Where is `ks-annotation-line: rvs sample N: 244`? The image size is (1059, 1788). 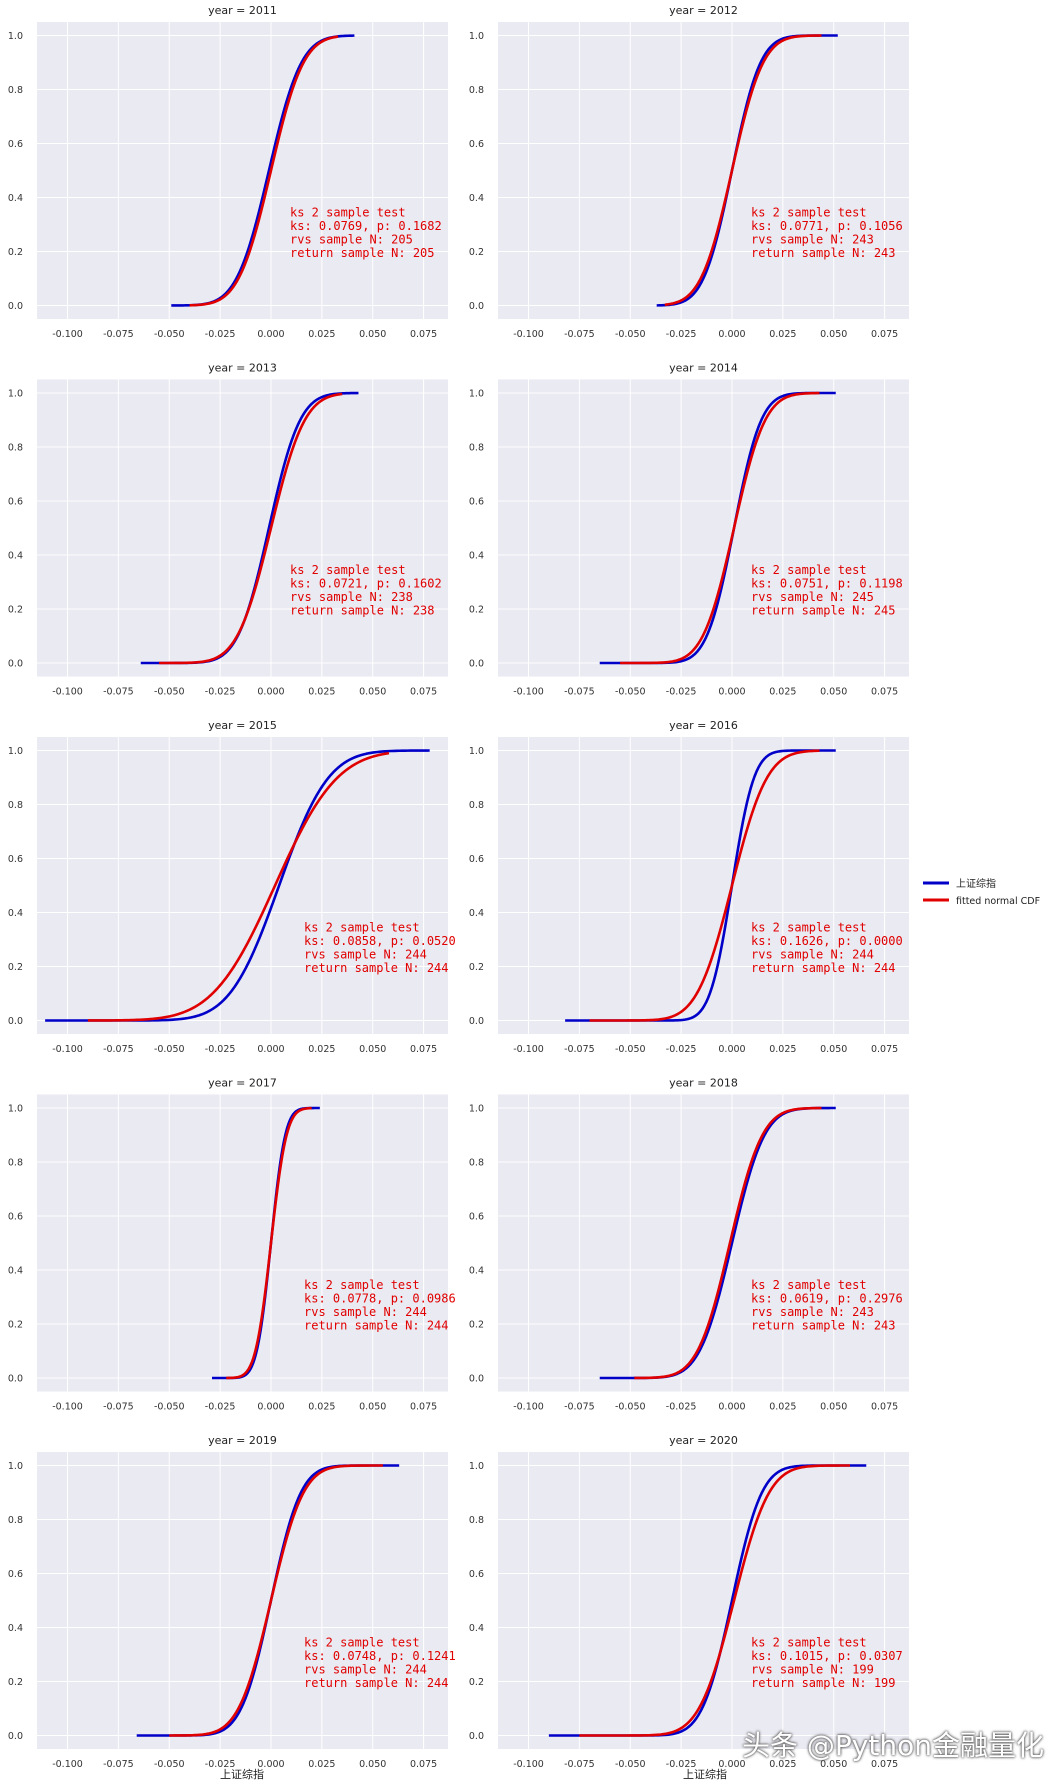 ks-annotation-line: rvs sample N: 244 is located at coordinates (812, 954).